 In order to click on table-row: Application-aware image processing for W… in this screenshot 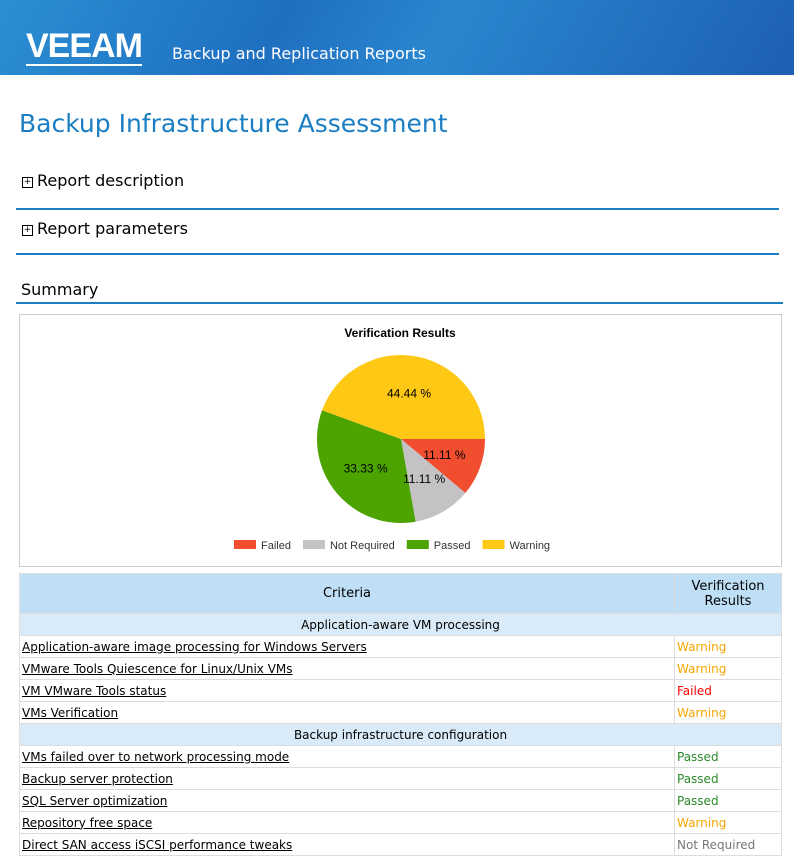, I will do `click(400, 646)`.